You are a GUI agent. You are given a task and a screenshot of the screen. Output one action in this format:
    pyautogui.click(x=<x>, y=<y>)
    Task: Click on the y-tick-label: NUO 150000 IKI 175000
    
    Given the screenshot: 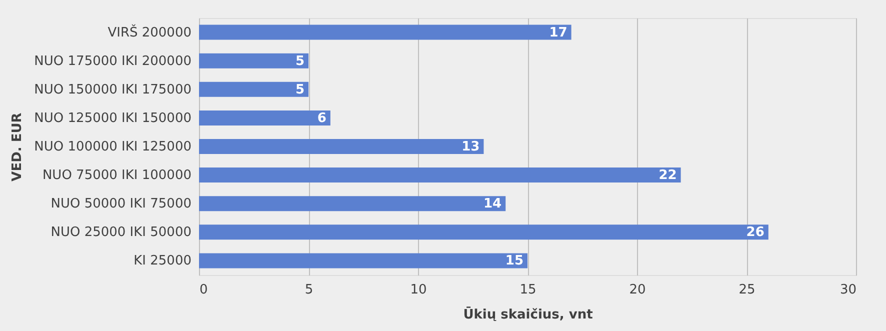 What is the action you would take?
    pyautogui.click(x=113, y=90)
    